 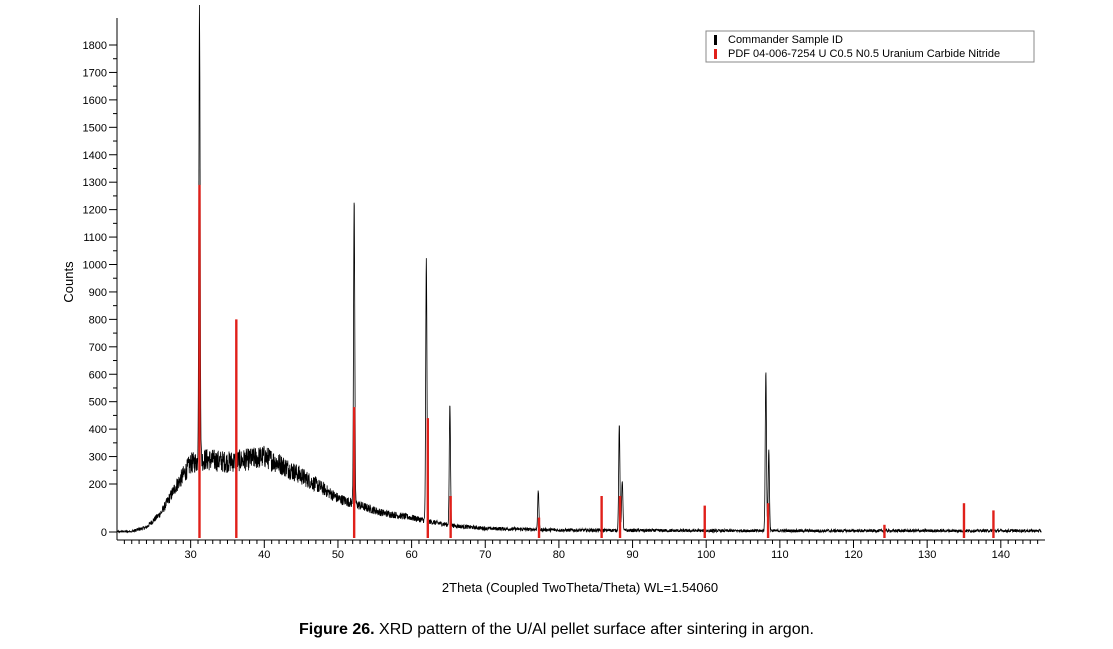 I want to click on y-tick-label: 500, so click(x=98, y=403).